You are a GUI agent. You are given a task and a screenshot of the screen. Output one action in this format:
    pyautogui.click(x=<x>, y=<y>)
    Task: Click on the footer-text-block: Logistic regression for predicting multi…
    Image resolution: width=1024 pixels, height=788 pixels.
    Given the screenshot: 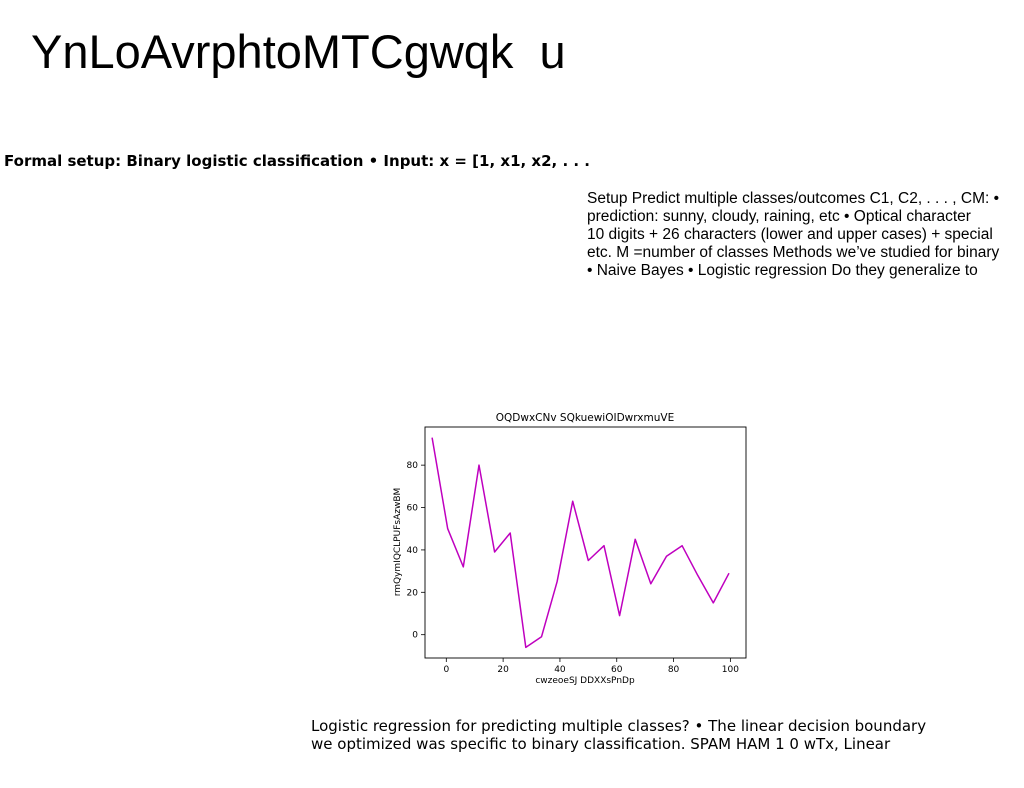 What is the action you would take?
    pyautogui.click(x=618, y=735)
    